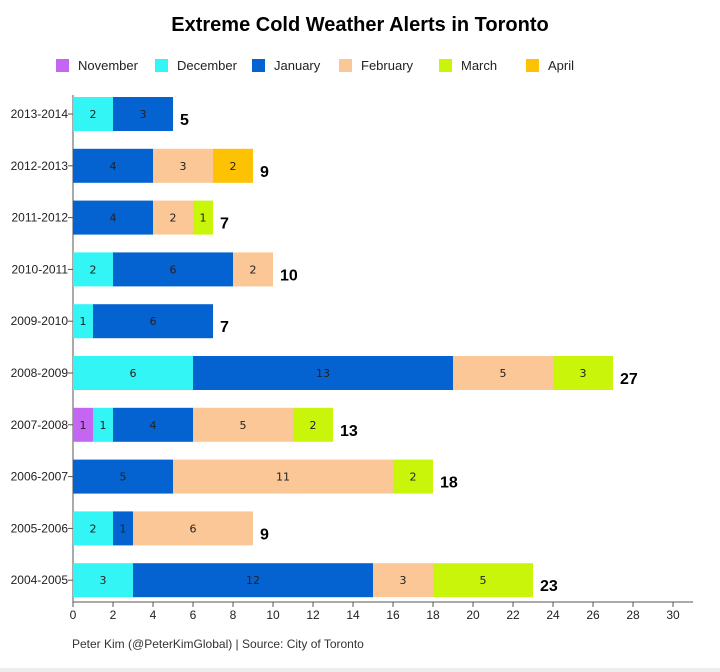 The image size is (720, 672). What do you see at coordinates (40, 166) in the screenshot?
I see `category-label: 2012-2013` at bounding box center [40, 166].